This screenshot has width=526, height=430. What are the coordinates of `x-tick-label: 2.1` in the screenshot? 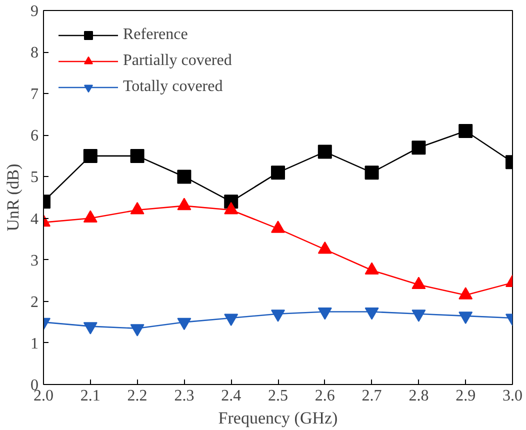 It's located at (90, 396).